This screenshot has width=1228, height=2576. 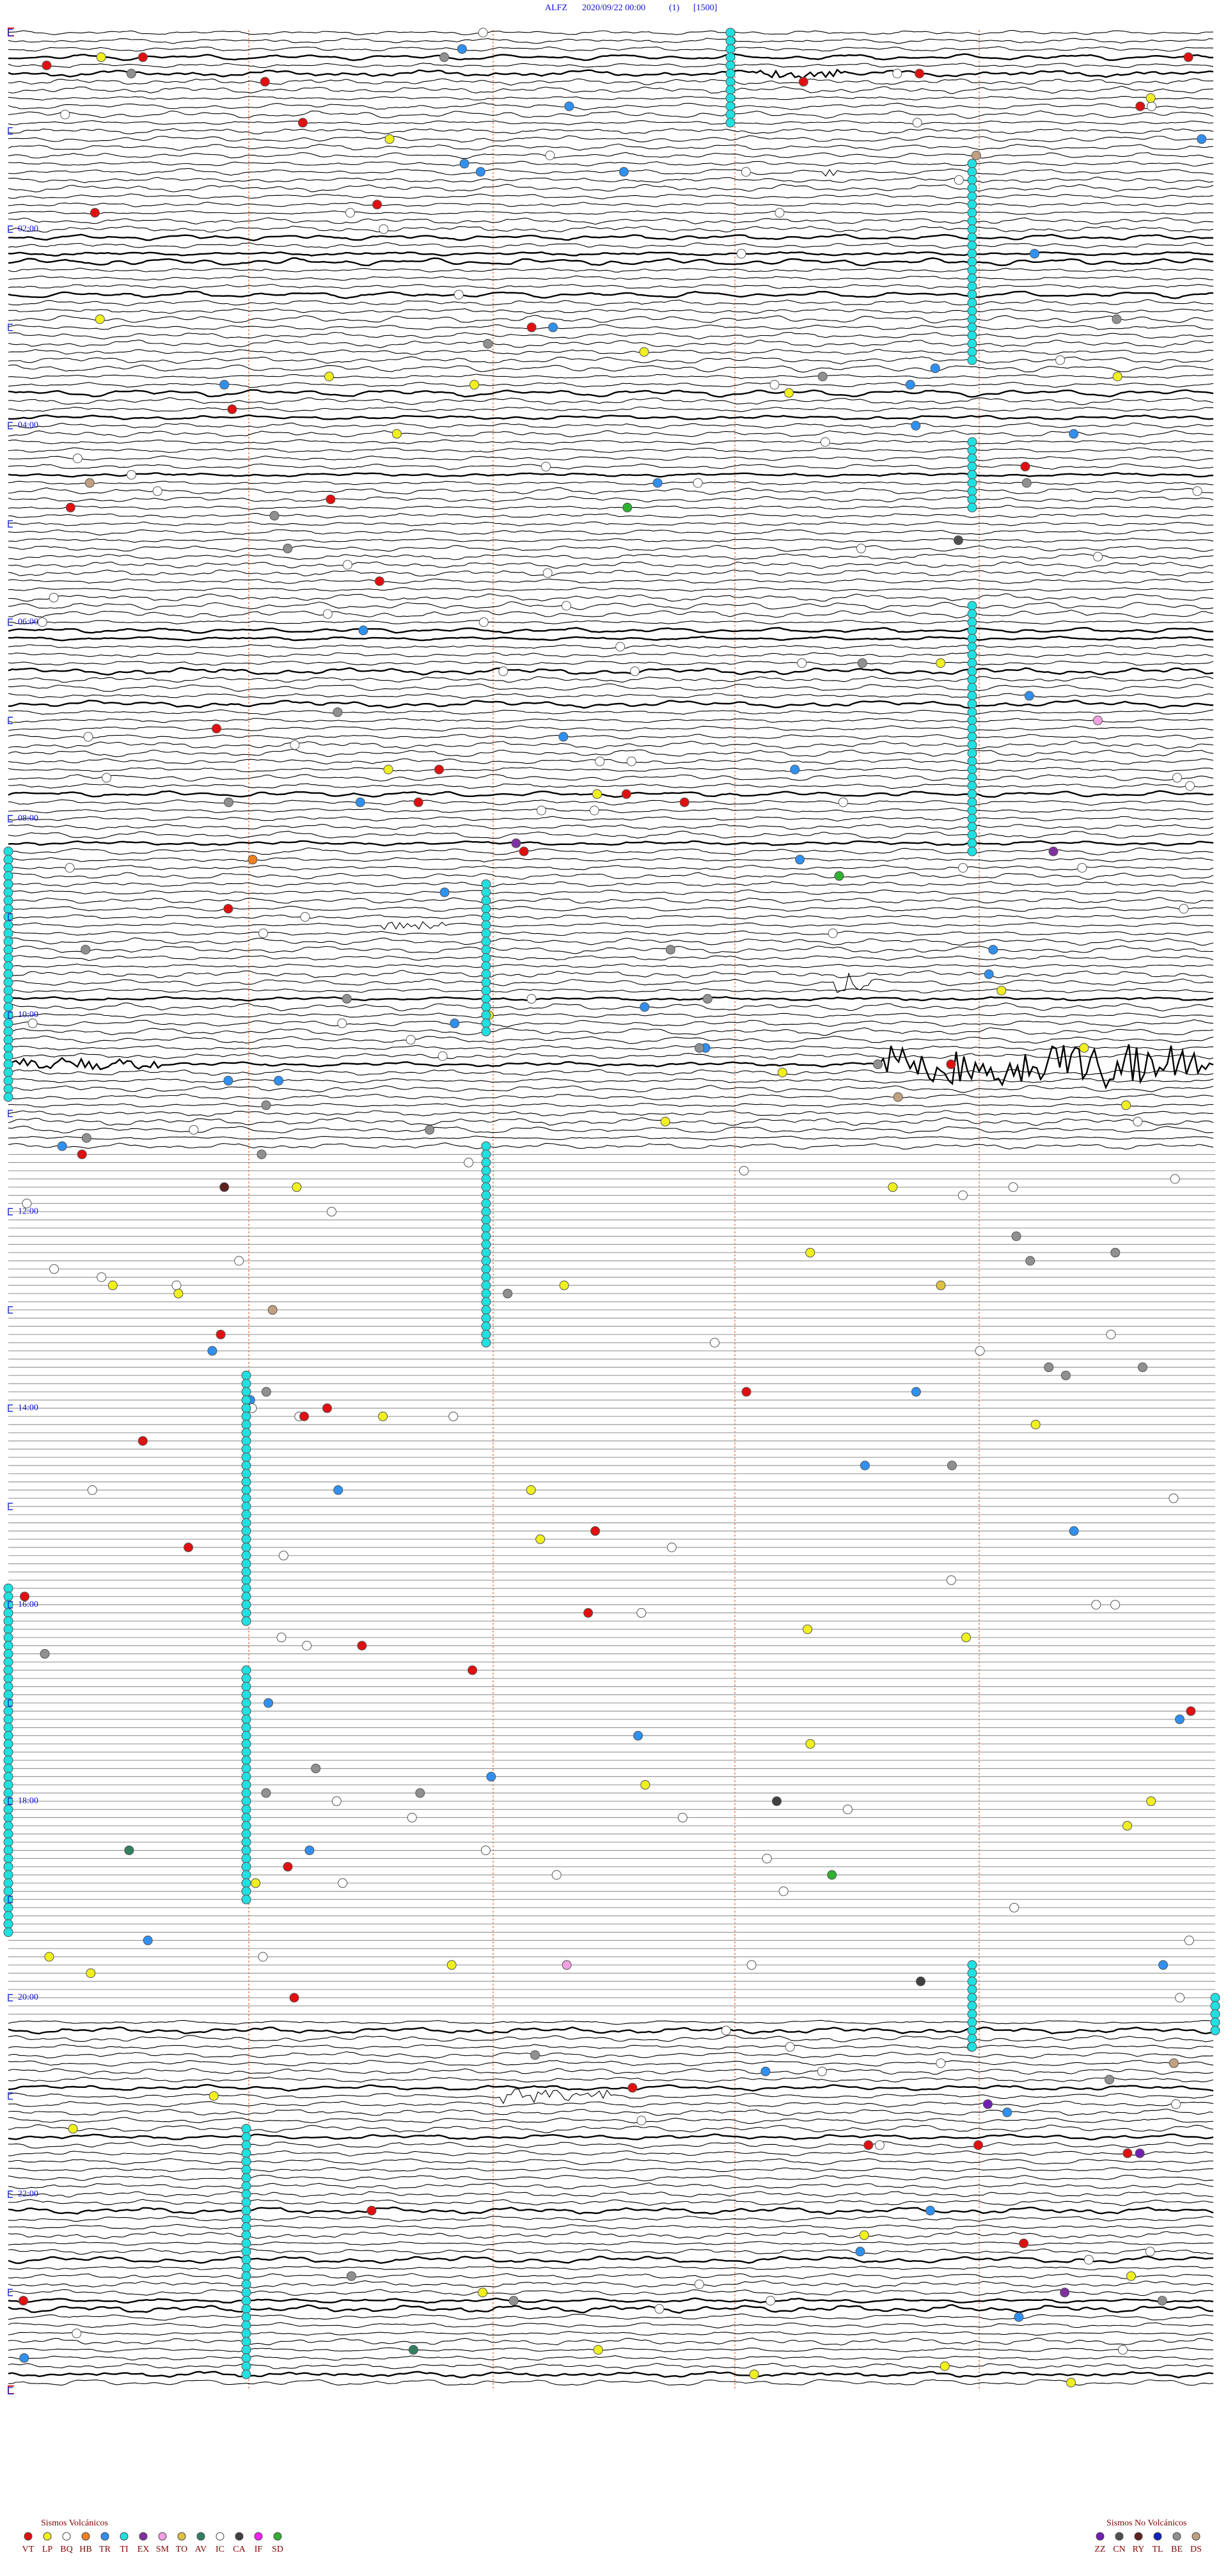 What do you see at coordinates (28, 1408) in the screenshot?
I see `hour-label: 14:00` at bounding box center [28, 1408].